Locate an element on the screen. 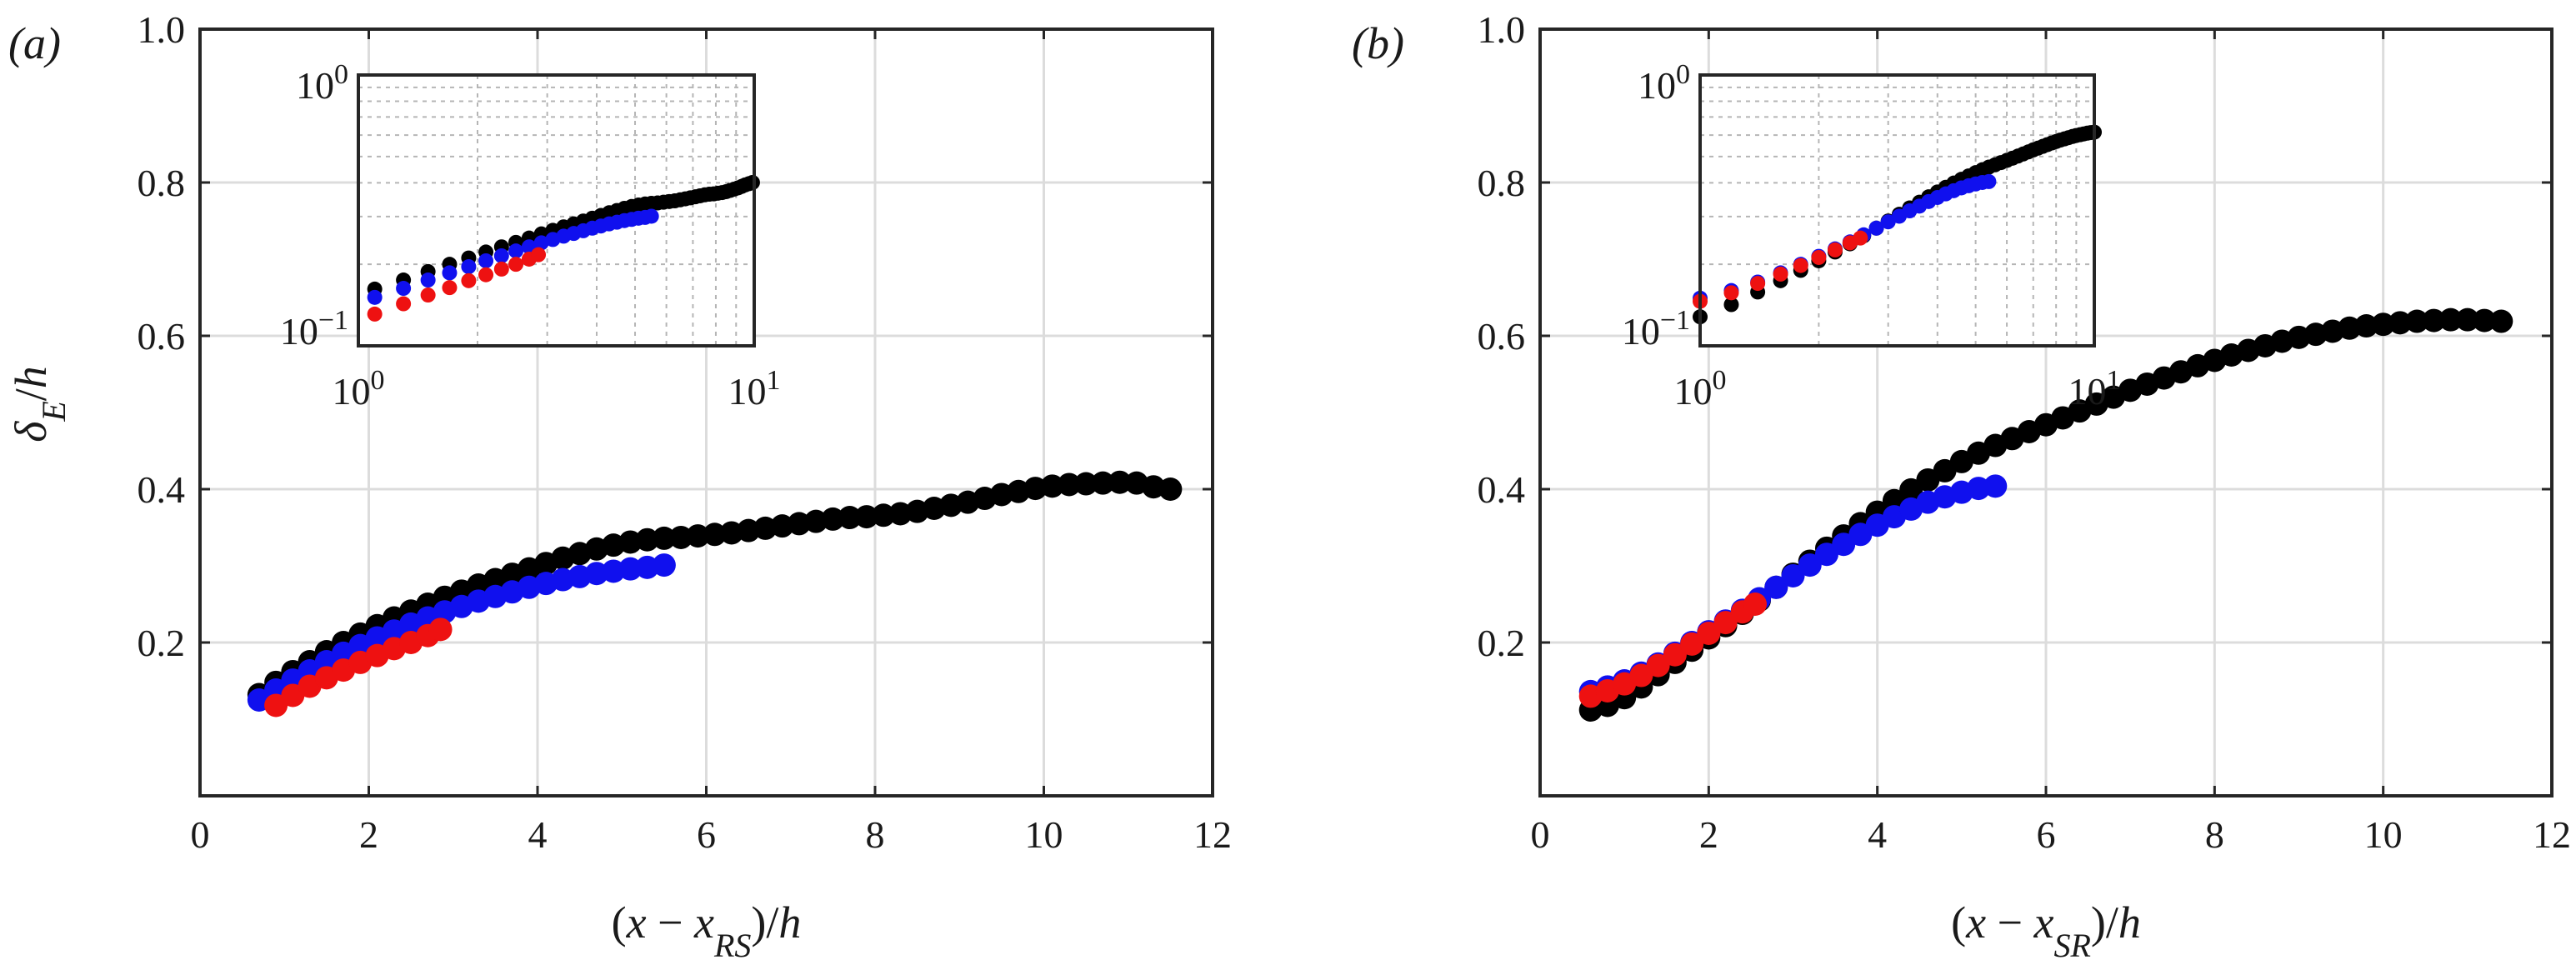  panel-label: (b) is located at coordinates (1378, 43).